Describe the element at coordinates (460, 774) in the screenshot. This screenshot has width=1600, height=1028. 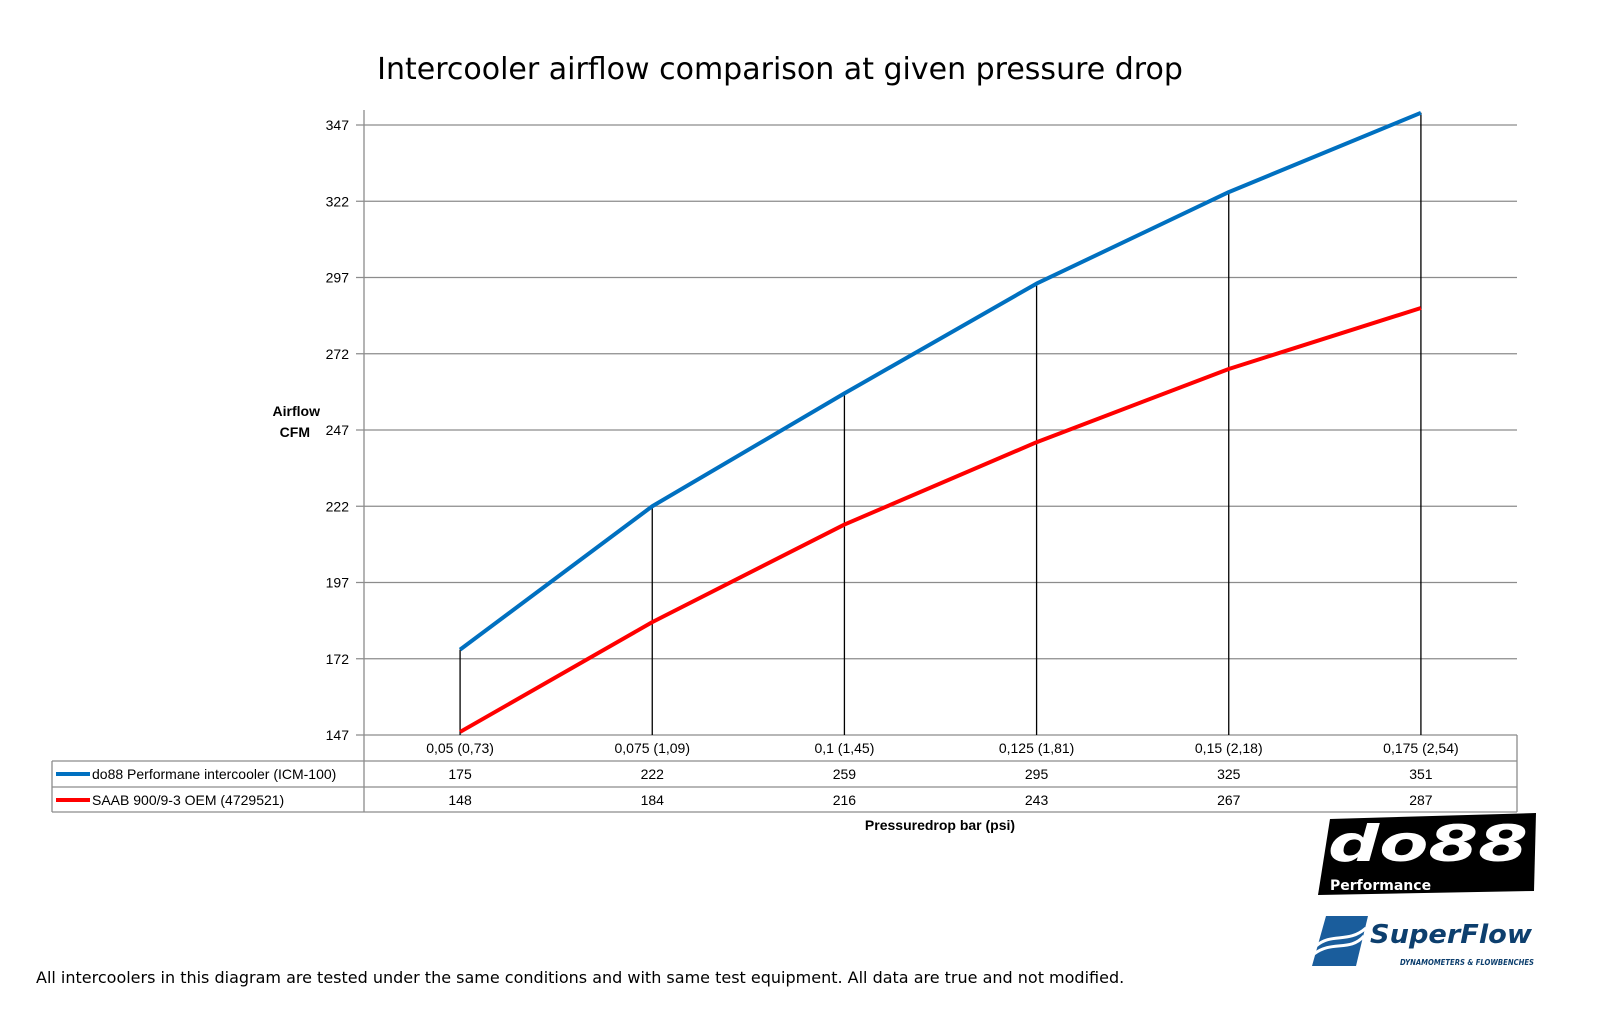
I see `data-label: 175` at that location.